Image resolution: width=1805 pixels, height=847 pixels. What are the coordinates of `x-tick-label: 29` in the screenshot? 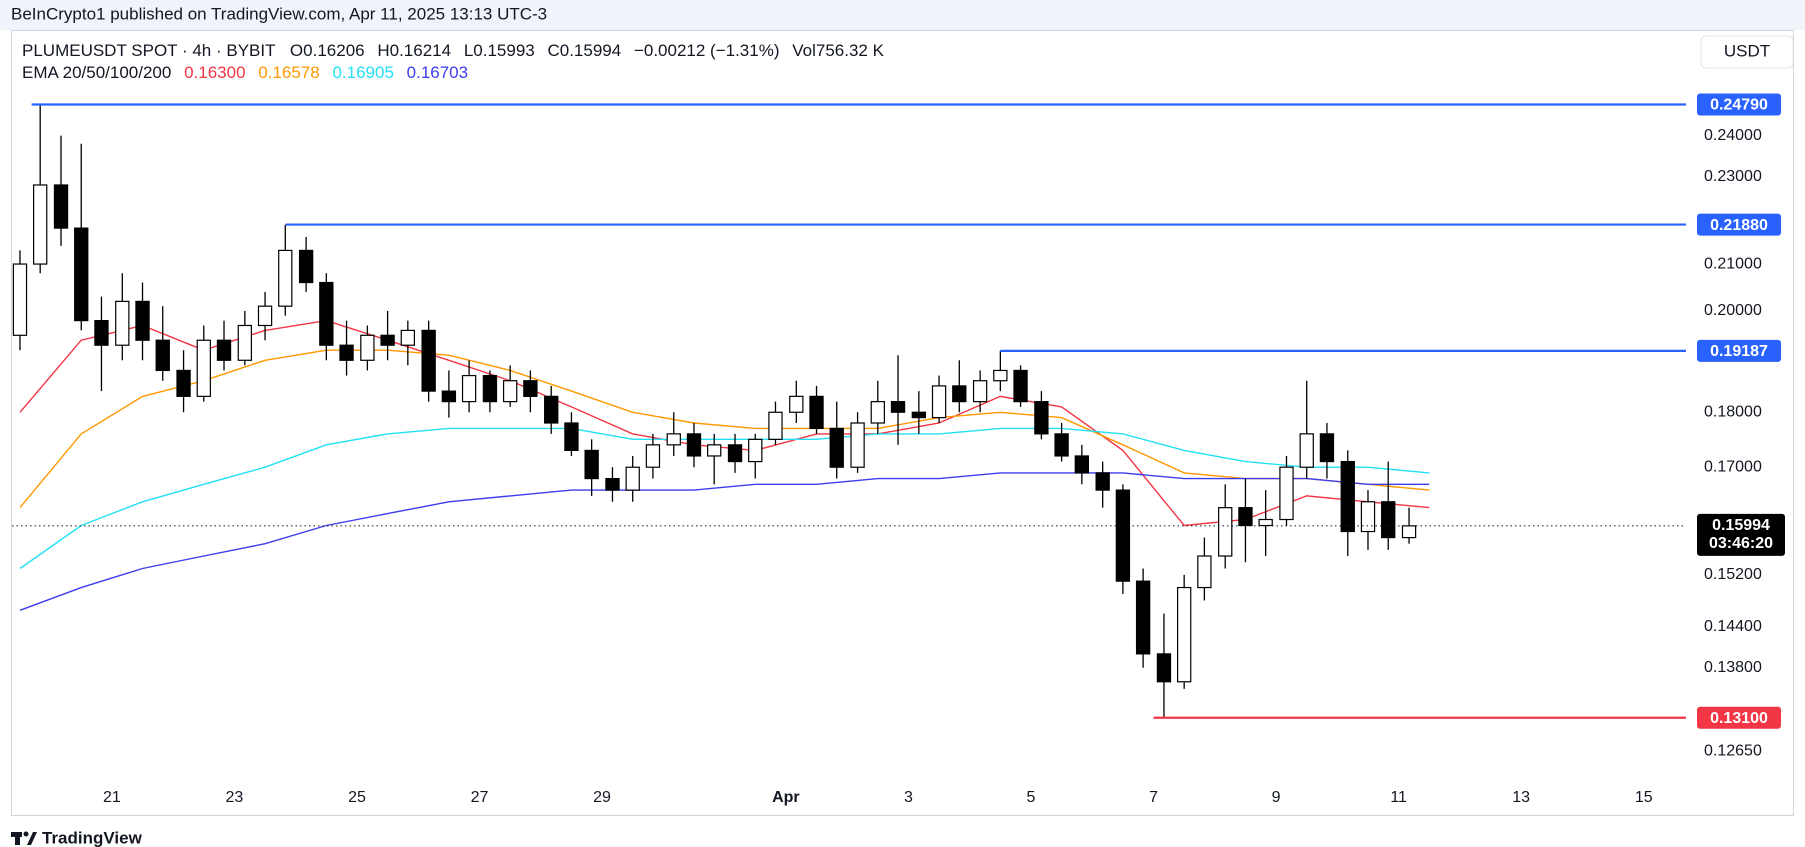 It's located at (602, 797).